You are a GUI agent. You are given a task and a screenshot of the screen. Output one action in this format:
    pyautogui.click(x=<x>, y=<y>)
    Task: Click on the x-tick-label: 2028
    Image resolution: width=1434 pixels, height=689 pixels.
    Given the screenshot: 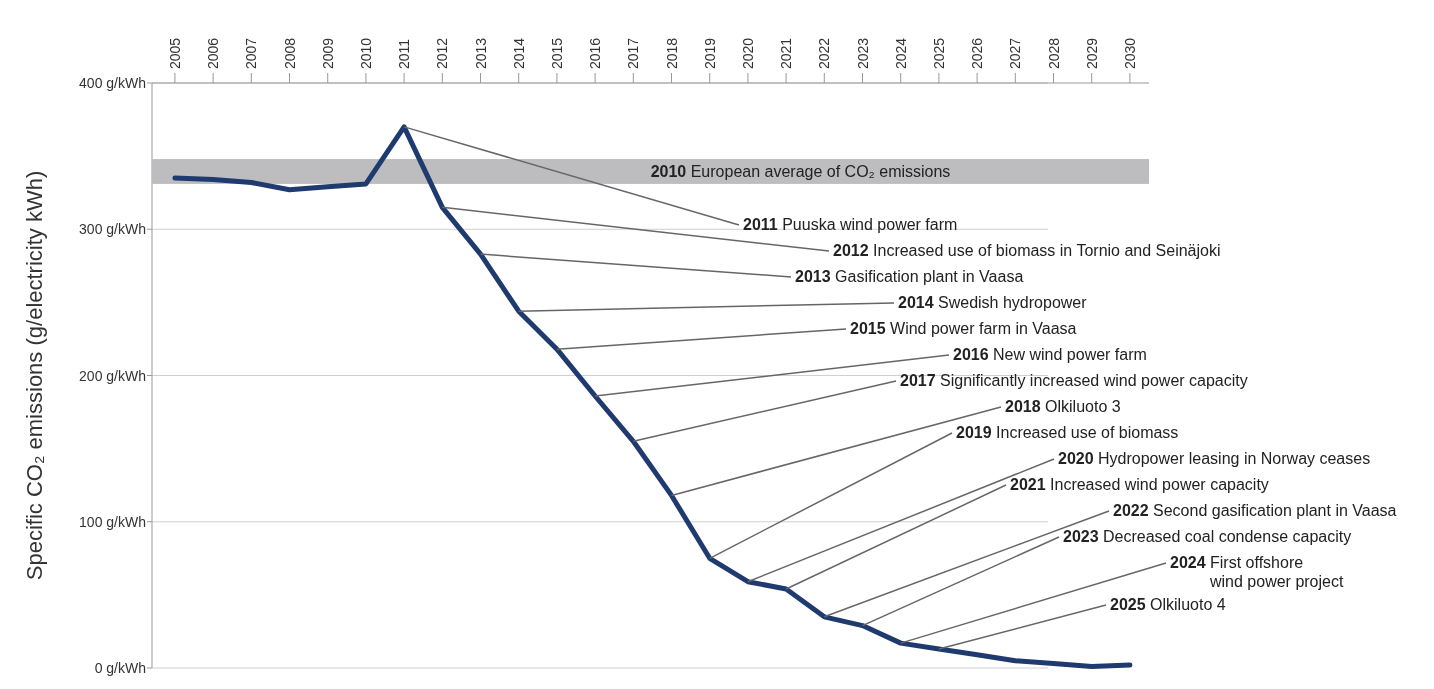 What is the action you would take?
    pyautogui.click(x=1053, y=53)
    